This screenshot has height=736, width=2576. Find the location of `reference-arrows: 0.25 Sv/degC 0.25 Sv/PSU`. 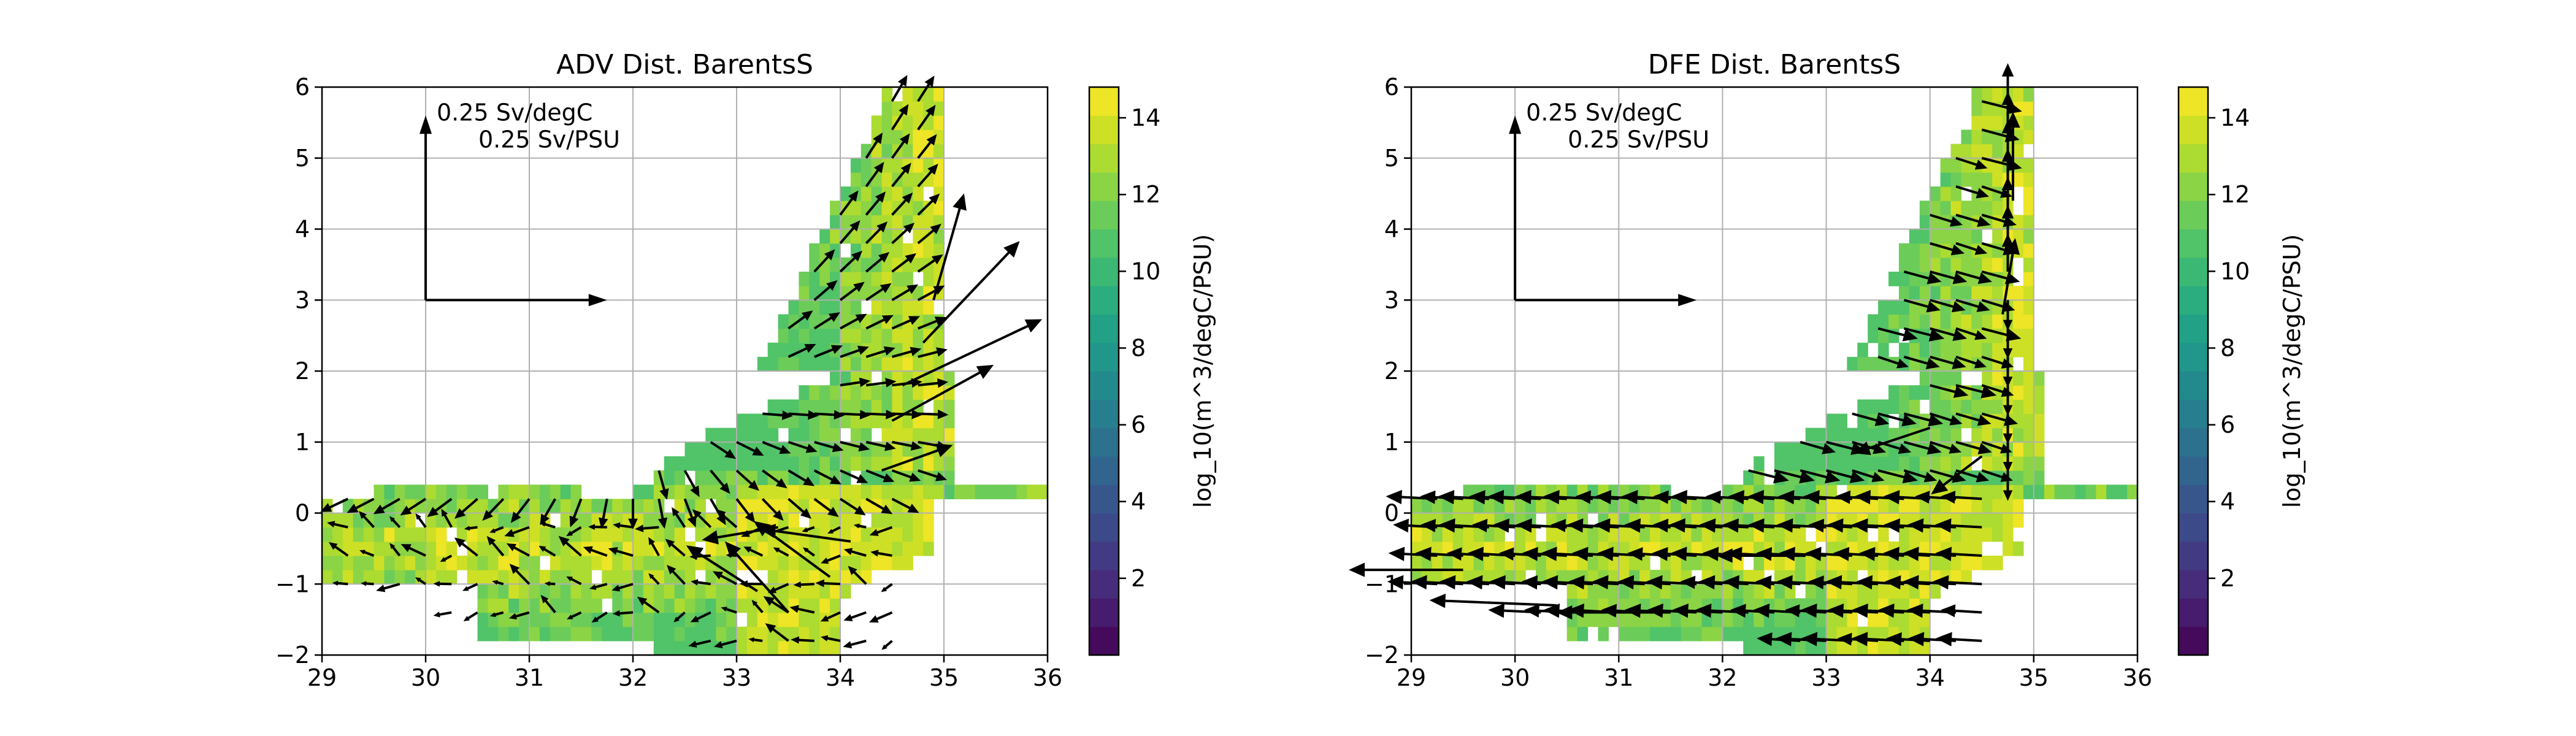

reference-arrows: 0.25 Sv/degC 0.25 Sv/PSU is located at coordinates (520, 203).